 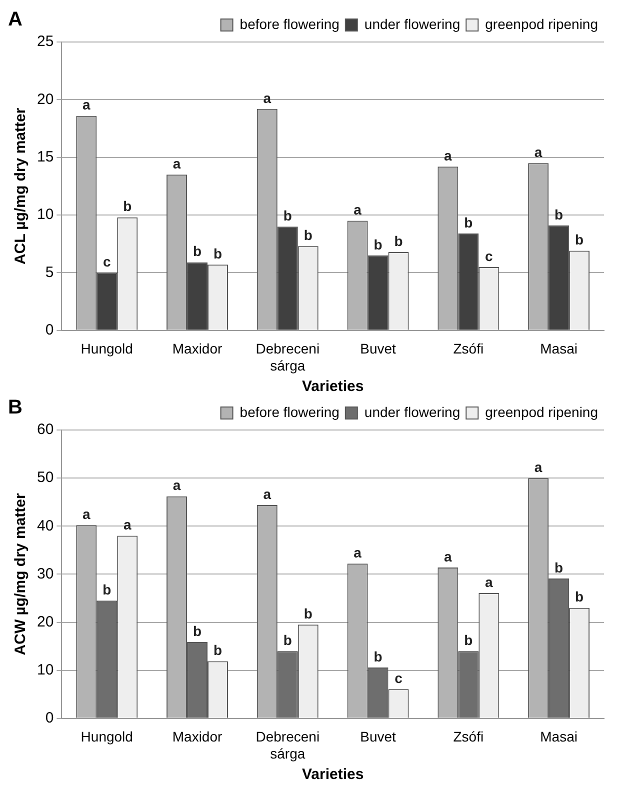 I want to click on y-axis-title: ACL µg/mg dry matter, so click(x=21, y=186).